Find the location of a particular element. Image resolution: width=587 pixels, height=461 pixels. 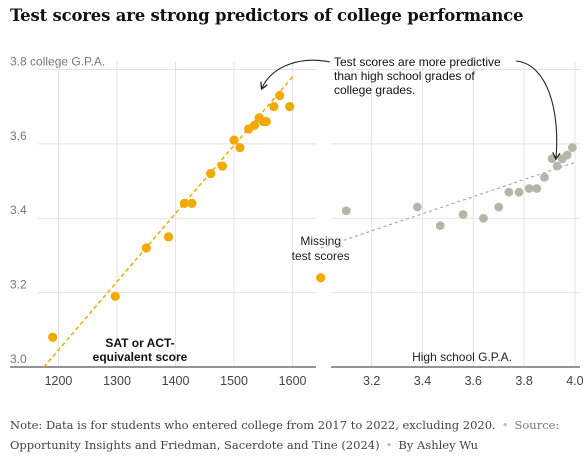

x-axis-label: SAT or ACT- is located at coordinates (139, 343).